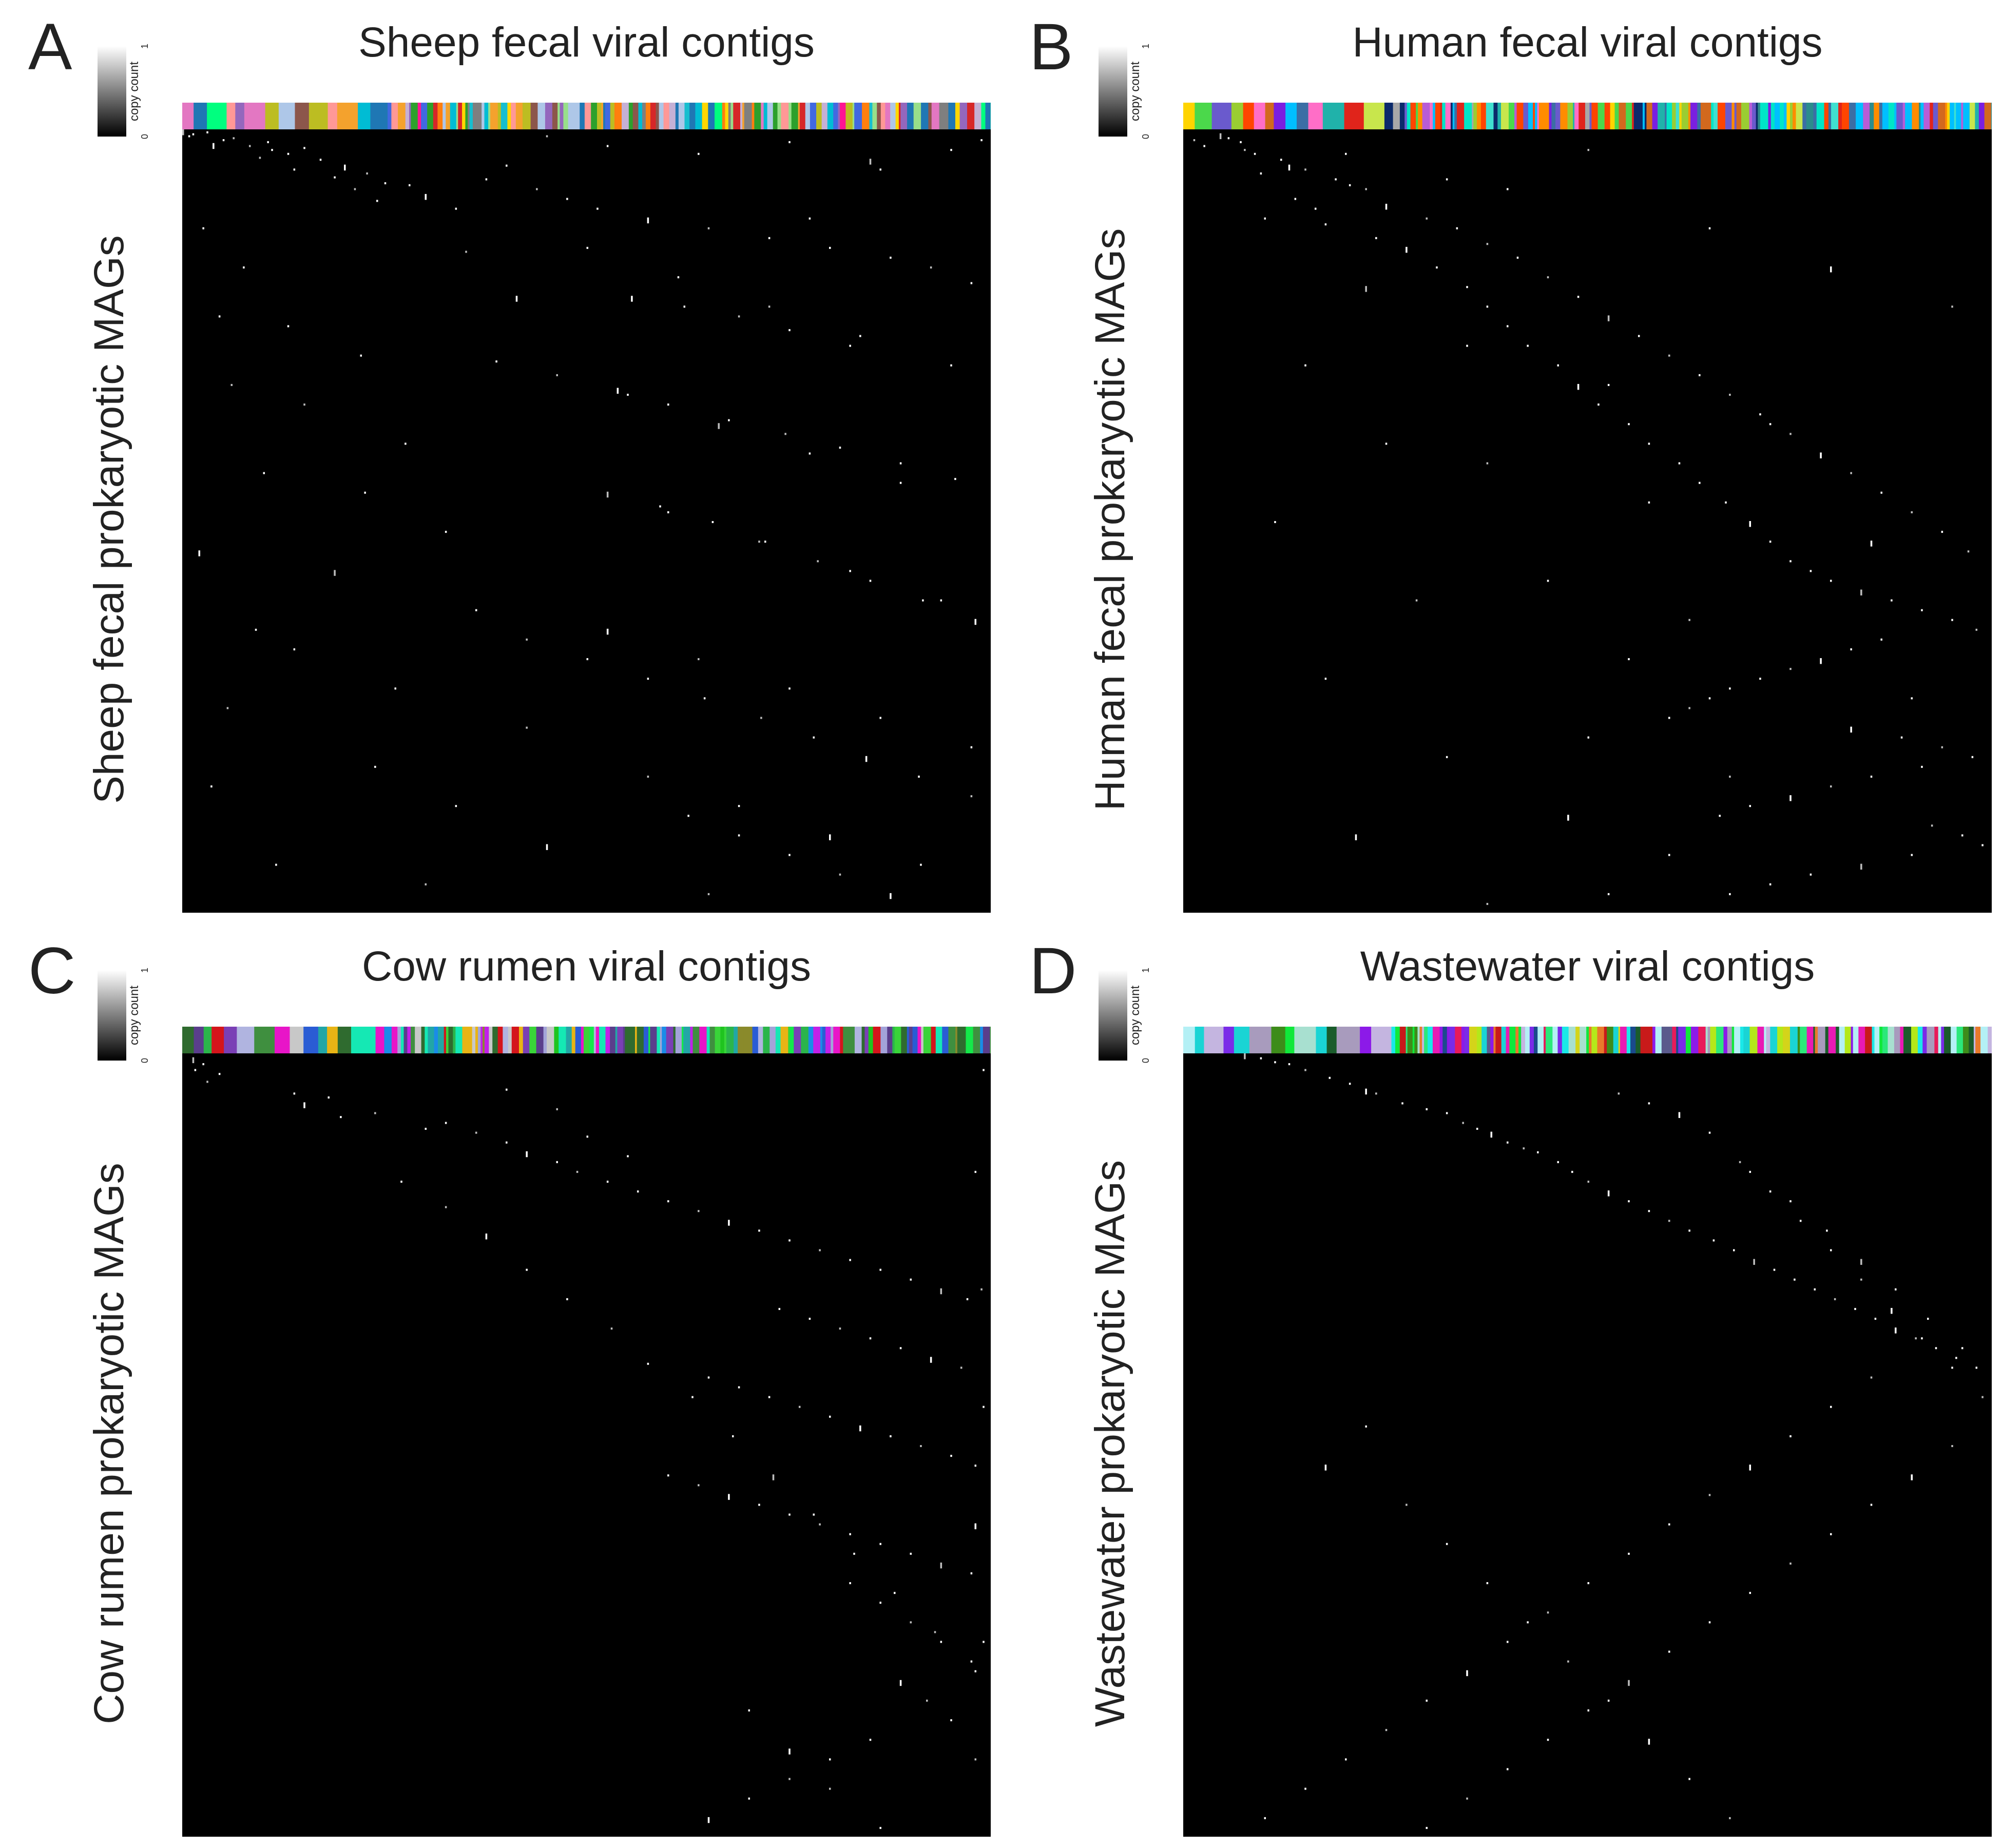 The image size is (2002, 1848). What do you see at coordinates (1587, 42) in the screenshot?
I see `chart-title: Human fecal viral contigs` at bounding box center [1587, 42].